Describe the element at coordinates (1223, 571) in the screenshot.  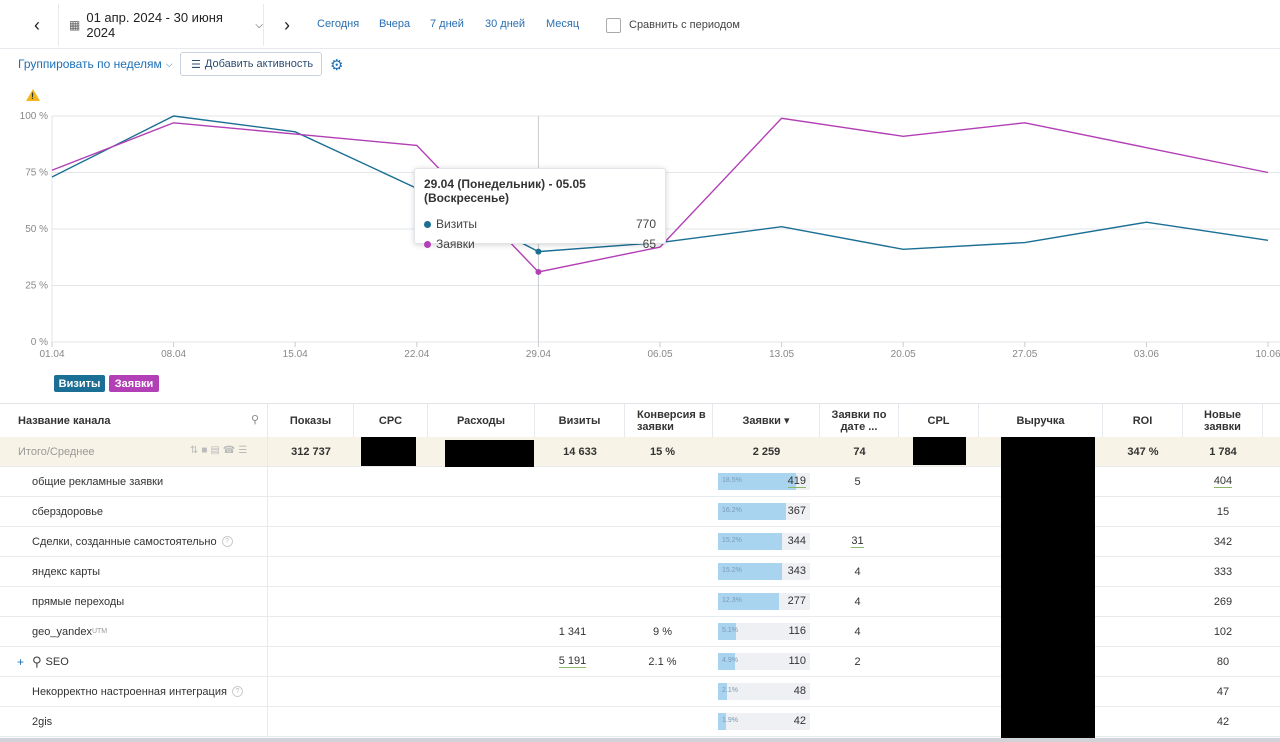
I see `new-leads-value: 333` at that location.